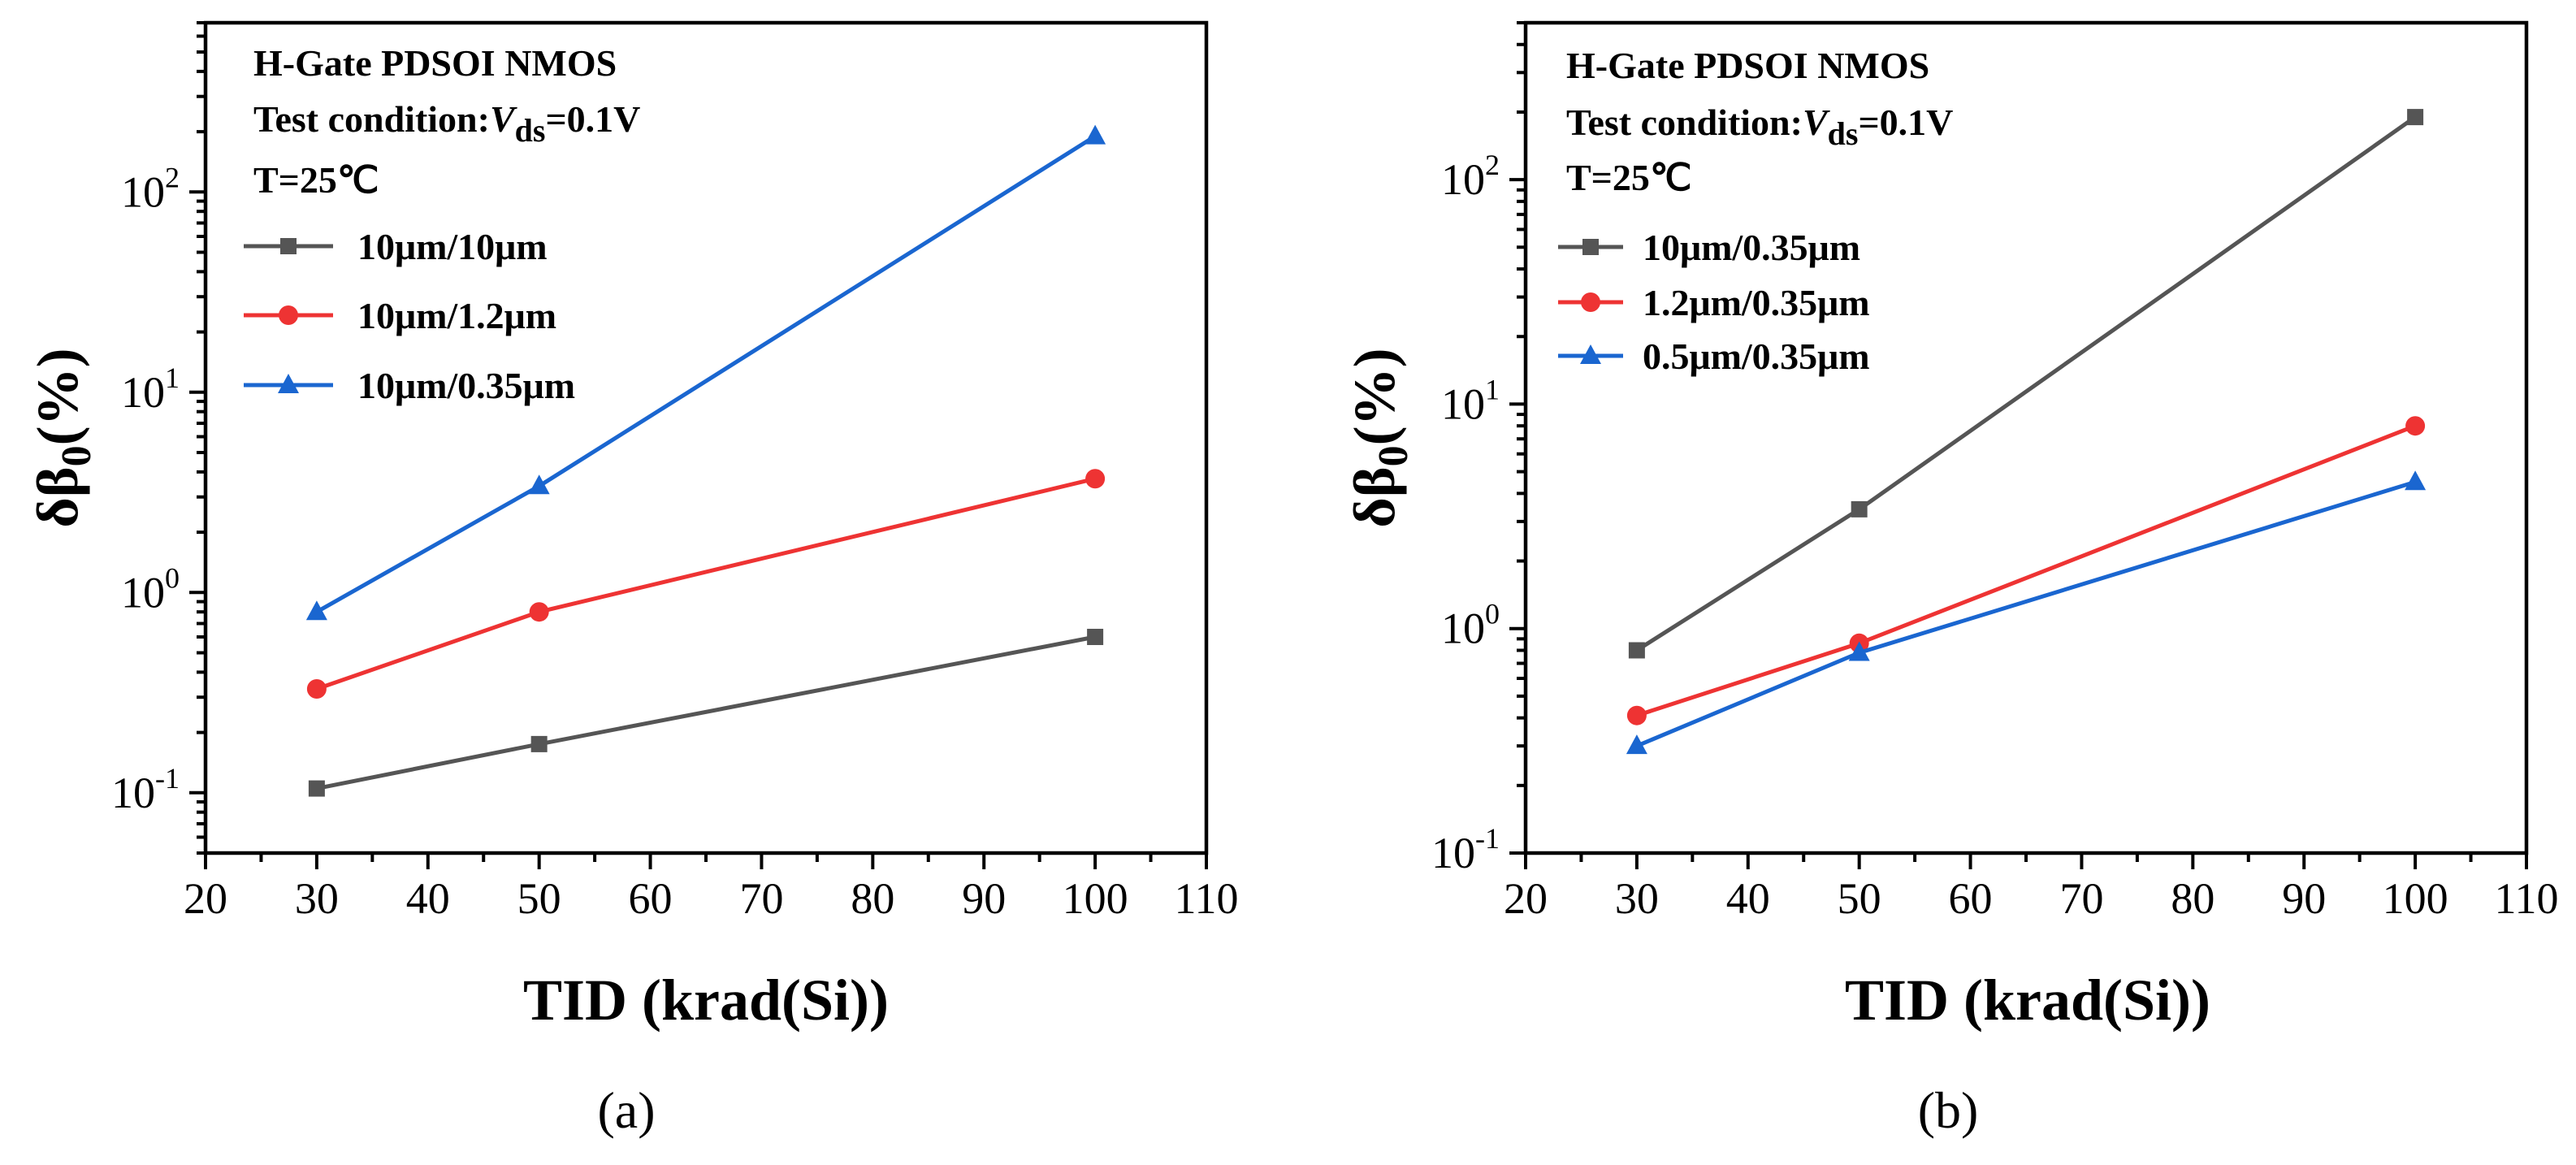  Describe the element at coordinates (1816, 122) in the screenshot. I see `annotation-variable: V` at that location.